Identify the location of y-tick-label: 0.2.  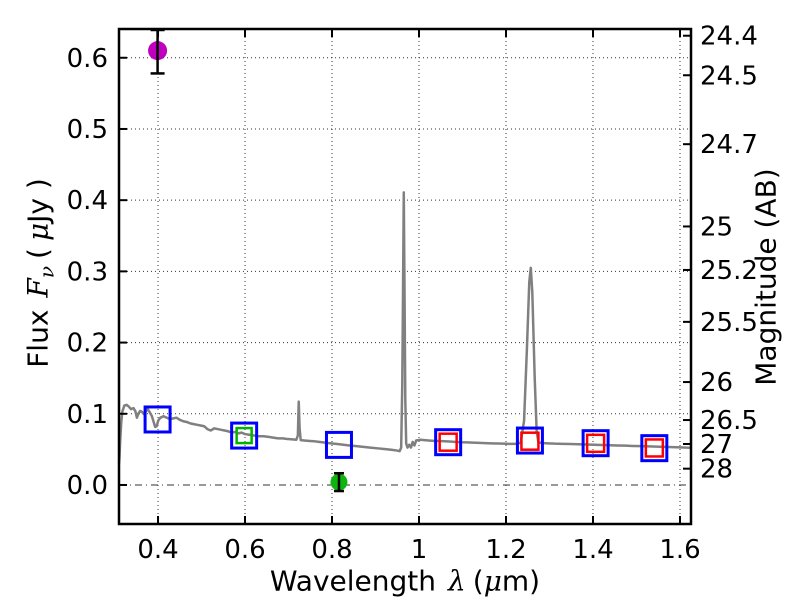
(87, 344).